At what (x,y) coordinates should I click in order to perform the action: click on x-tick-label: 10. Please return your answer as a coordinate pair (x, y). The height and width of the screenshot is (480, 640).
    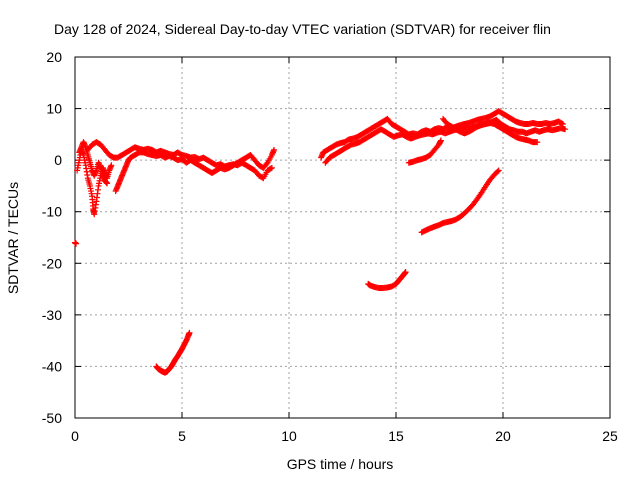
    Looking at the image, I should click on (289, 436).